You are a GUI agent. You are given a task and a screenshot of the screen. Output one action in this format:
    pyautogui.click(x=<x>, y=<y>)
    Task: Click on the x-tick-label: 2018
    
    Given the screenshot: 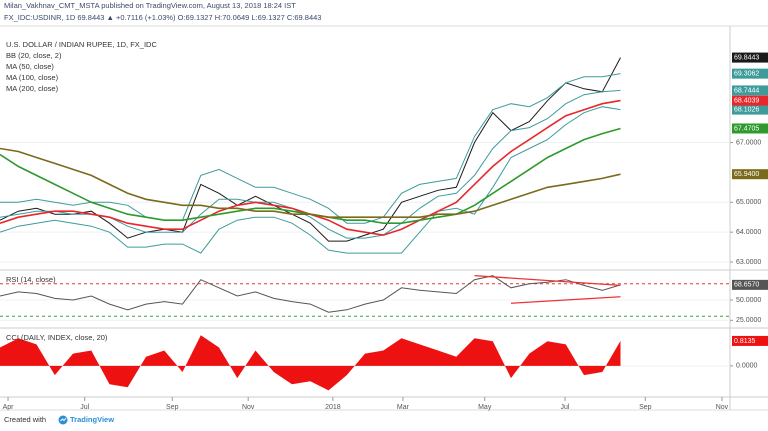 What is the action you would take?
    pyautogui.click(x=333, y=407)
    